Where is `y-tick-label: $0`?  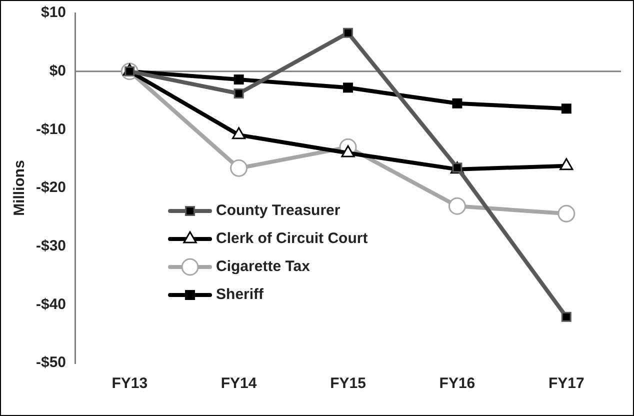
y-tick-label: $0 is located at coordinates (57, 71).